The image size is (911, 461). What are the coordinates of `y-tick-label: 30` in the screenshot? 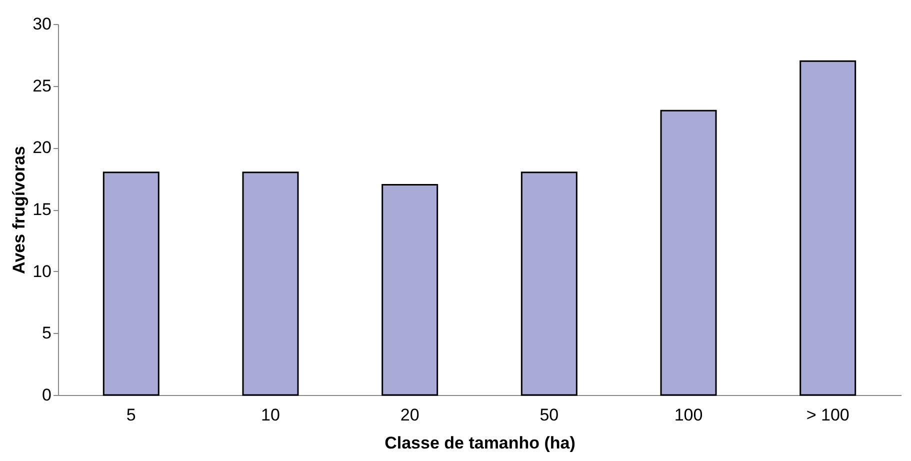 It's located at (42, 24).